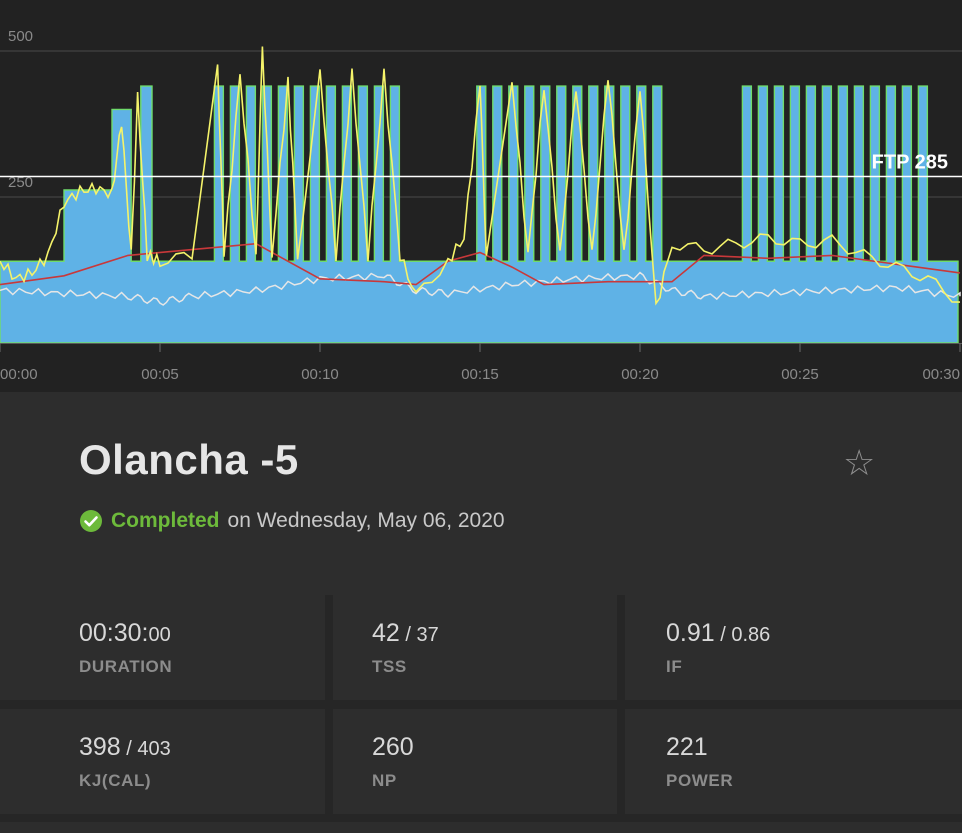  I want to click on cadence-line, so click(480, 288).